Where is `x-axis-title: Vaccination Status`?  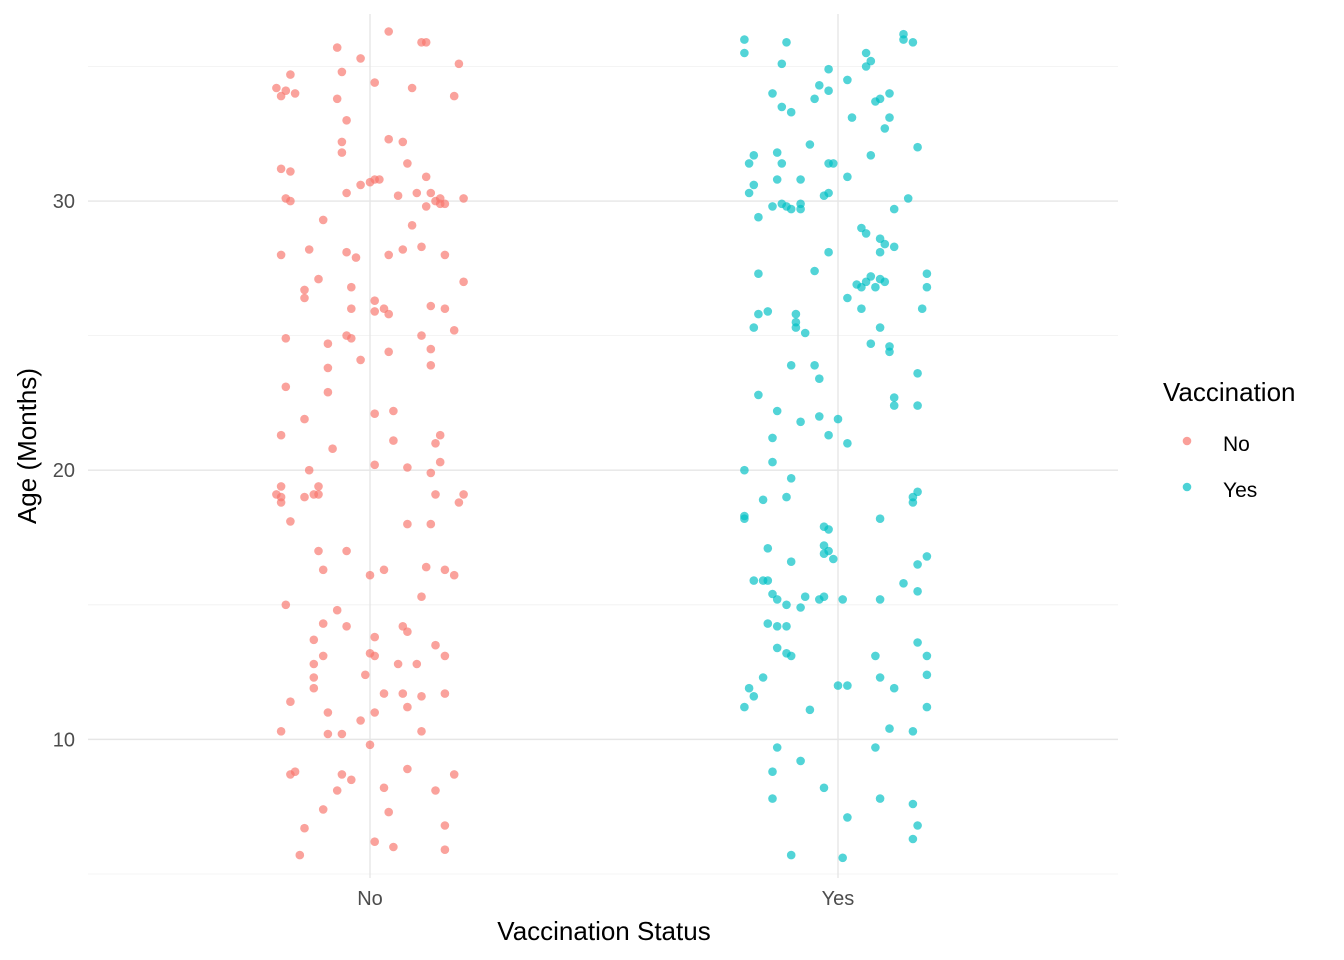 x-axis-title: Vaccination Status is located at coordinates (603, 931).